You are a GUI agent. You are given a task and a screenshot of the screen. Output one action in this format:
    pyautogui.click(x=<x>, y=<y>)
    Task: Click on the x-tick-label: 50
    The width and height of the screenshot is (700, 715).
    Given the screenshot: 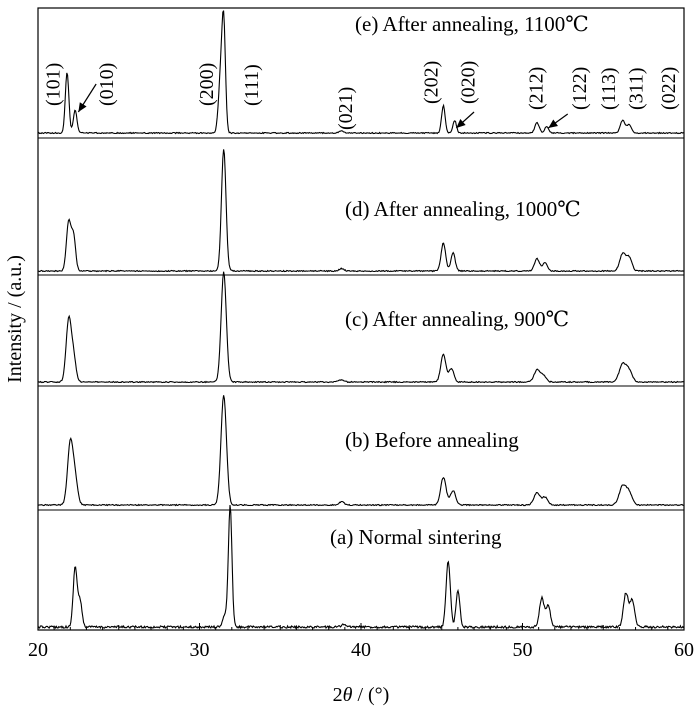 What is the action you would take?
    pyautogui.click(x=523, y=650)
    